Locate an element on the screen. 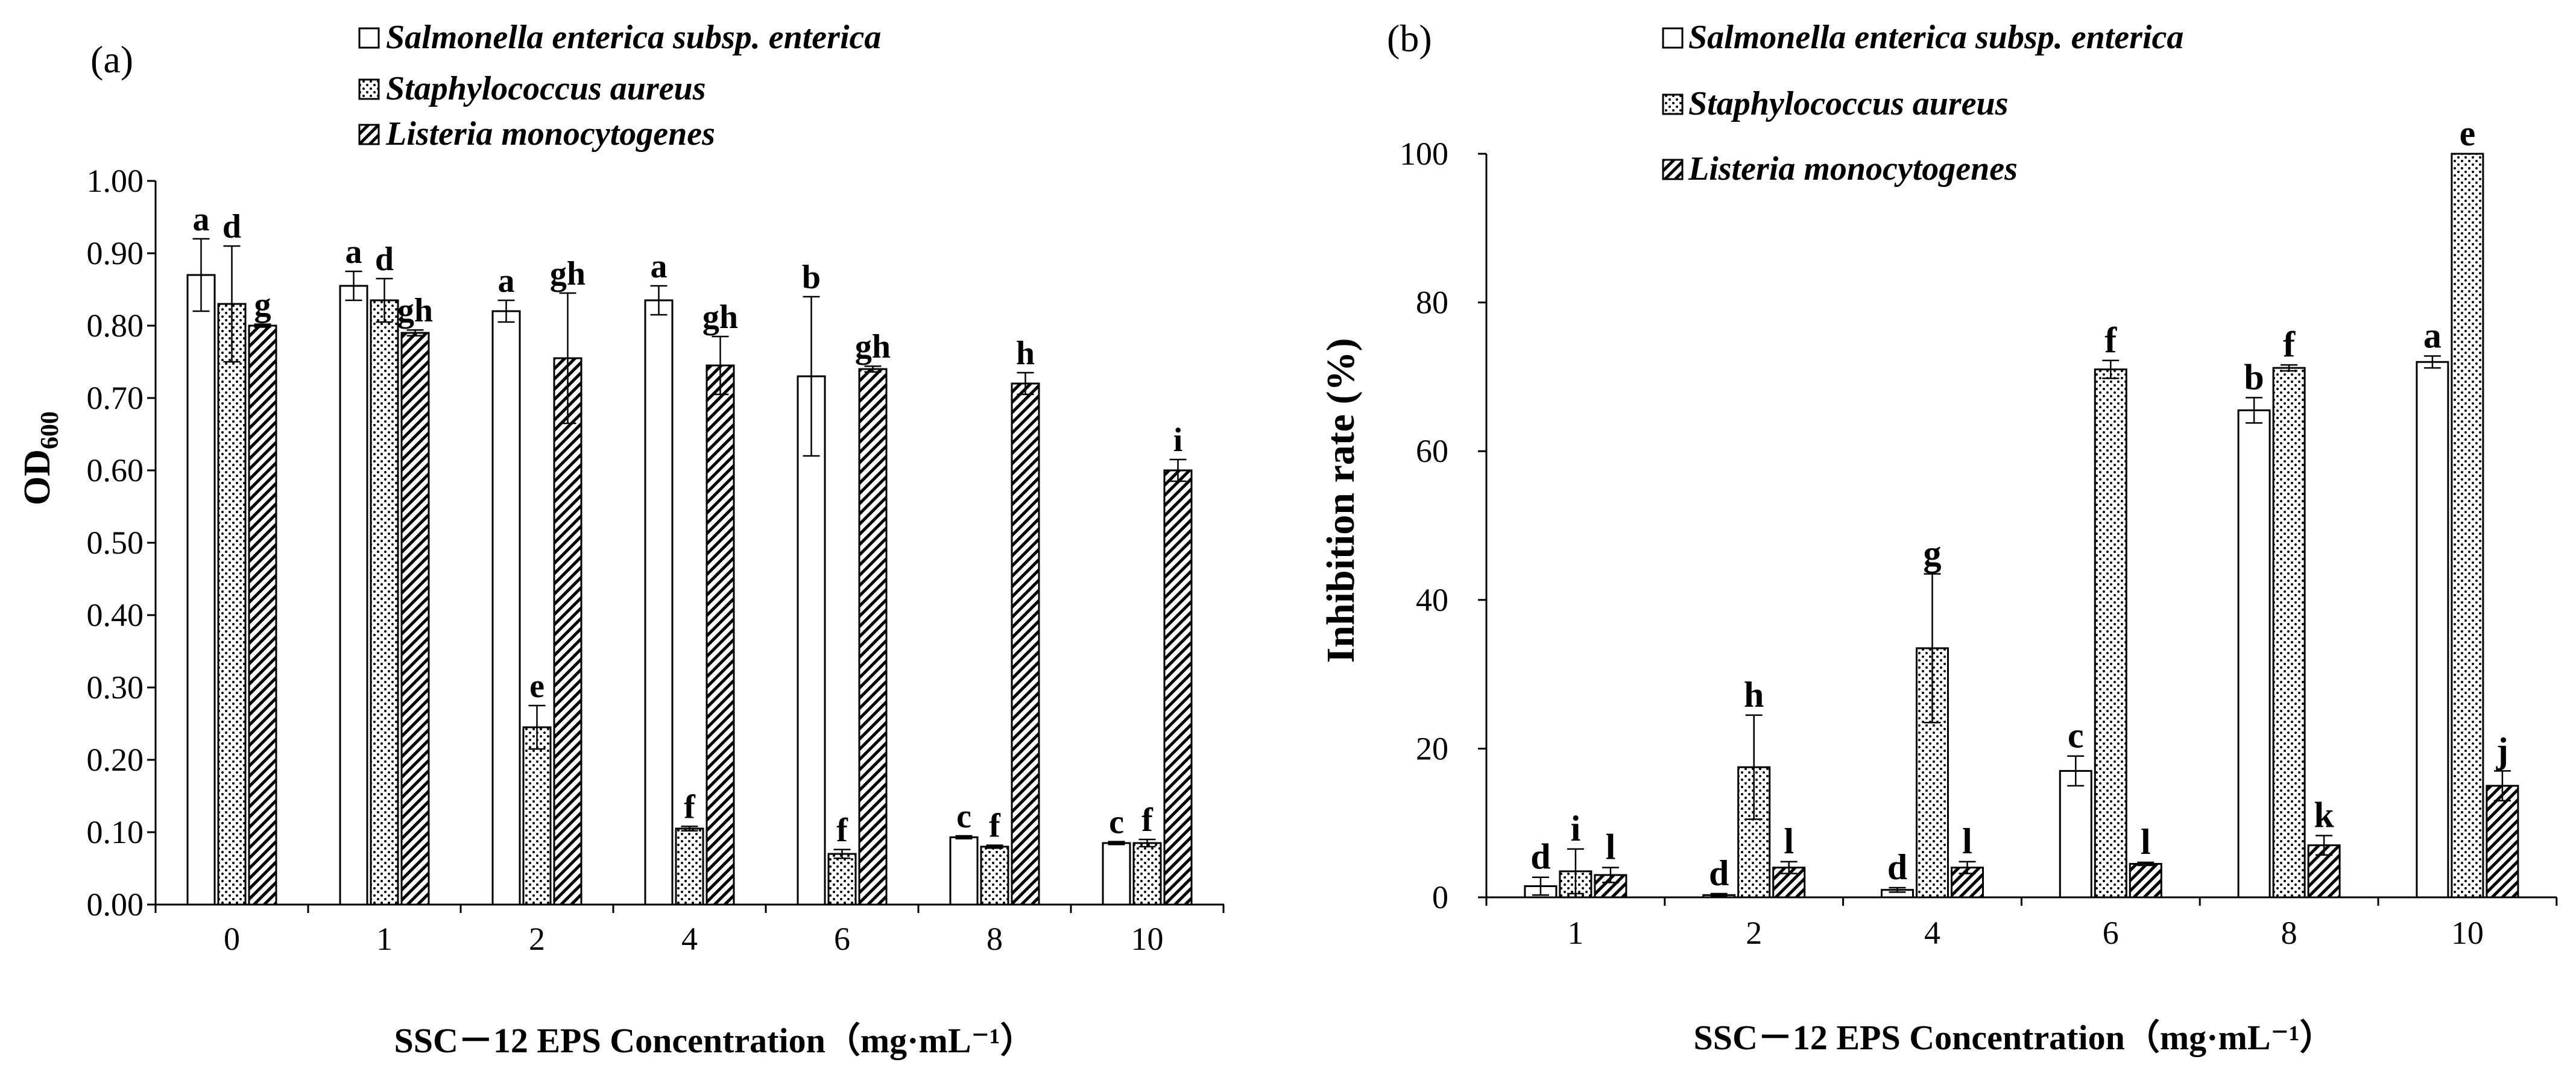 This screenshot has height=1071, width=2576. x-tick-label-a: 4 is located at coordinates (689, 939).